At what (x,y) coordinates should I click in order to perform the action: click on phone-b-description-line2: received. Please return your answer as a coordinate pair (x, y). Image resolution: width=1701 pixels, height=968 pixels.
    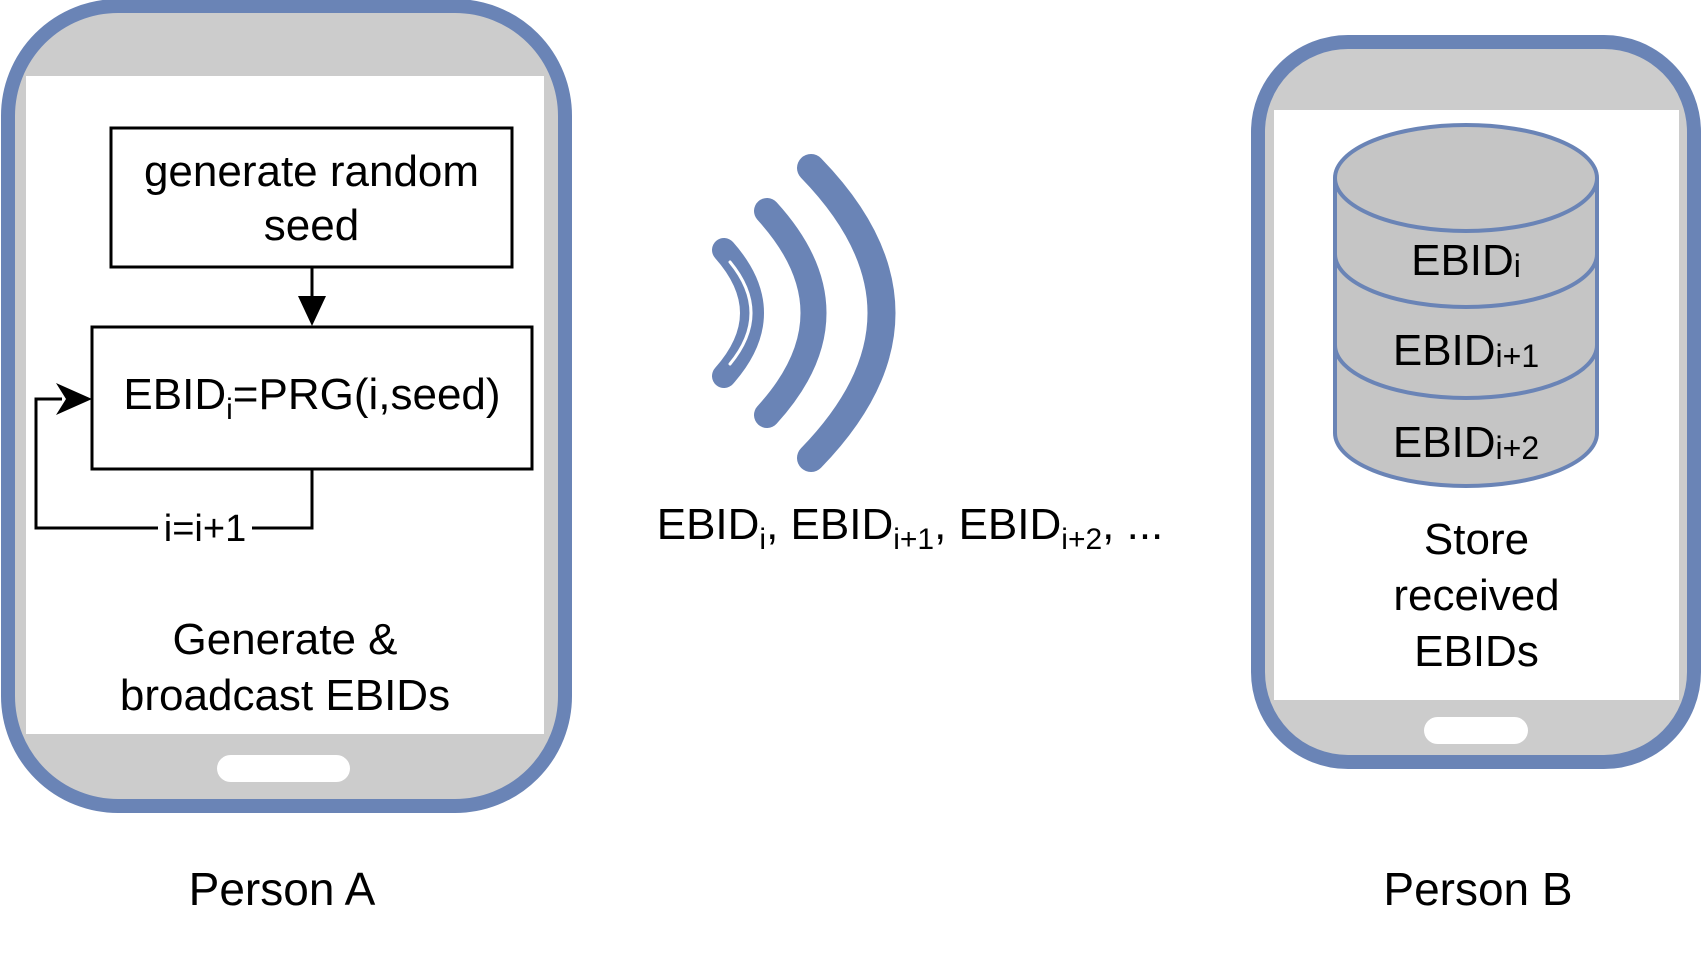
    Looking at the image, I should click on (1476, 595).